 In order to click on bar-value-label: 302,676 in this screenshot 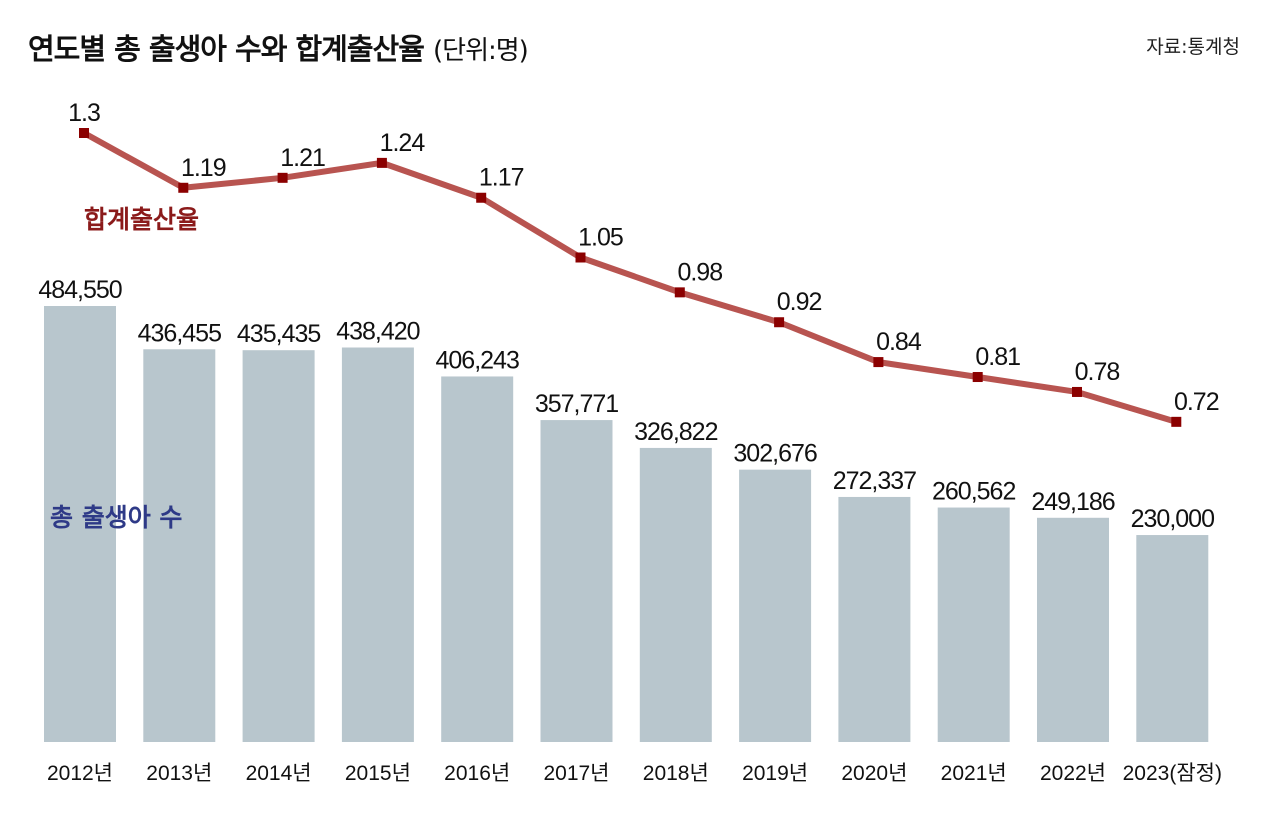, I will do `click(774, 454)`.